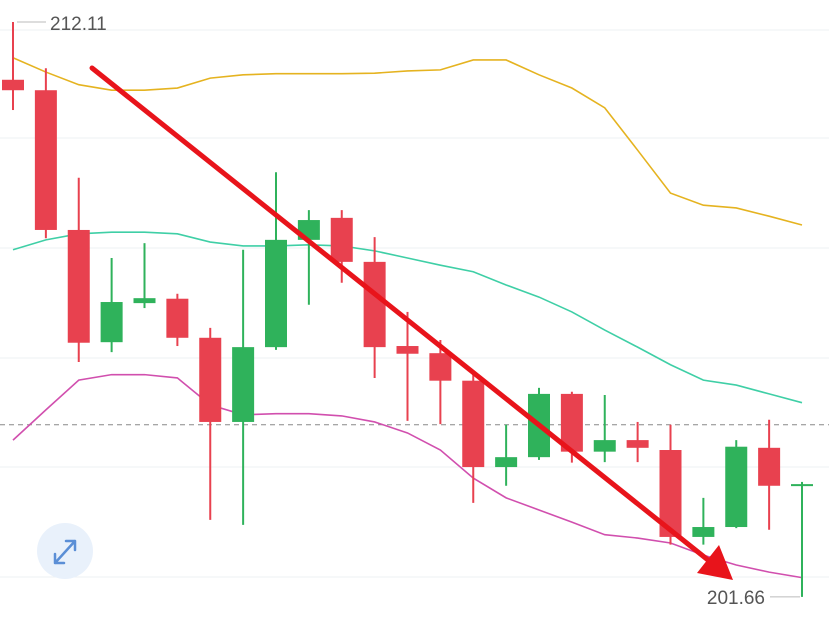 Image resolution: width=829 pixels, height=620 pixels. I want to click on arrow-head, so click(715, 562).